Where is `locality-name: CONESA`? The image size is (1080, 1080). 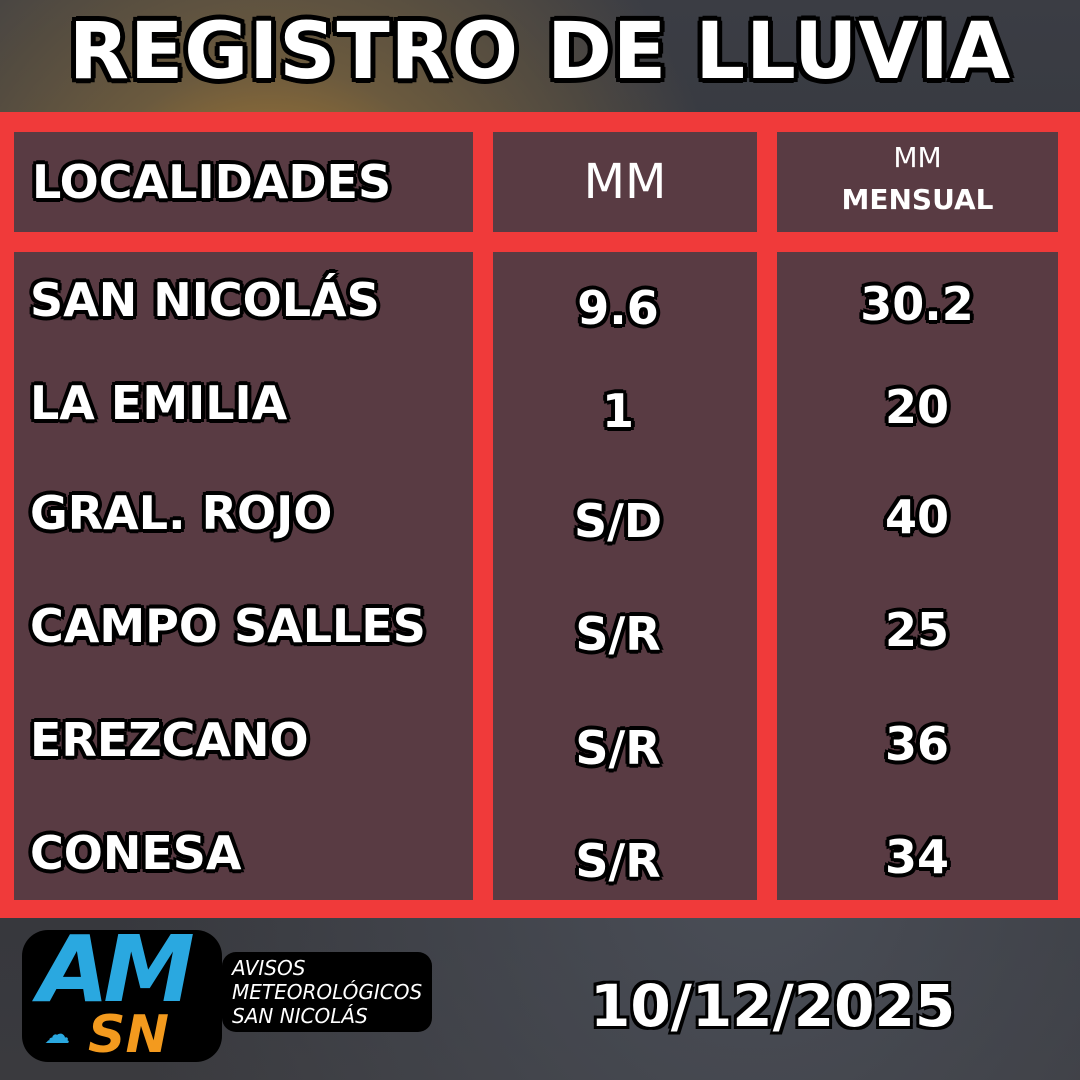 locality-name: CONESA is located at coordinates (136, 853).